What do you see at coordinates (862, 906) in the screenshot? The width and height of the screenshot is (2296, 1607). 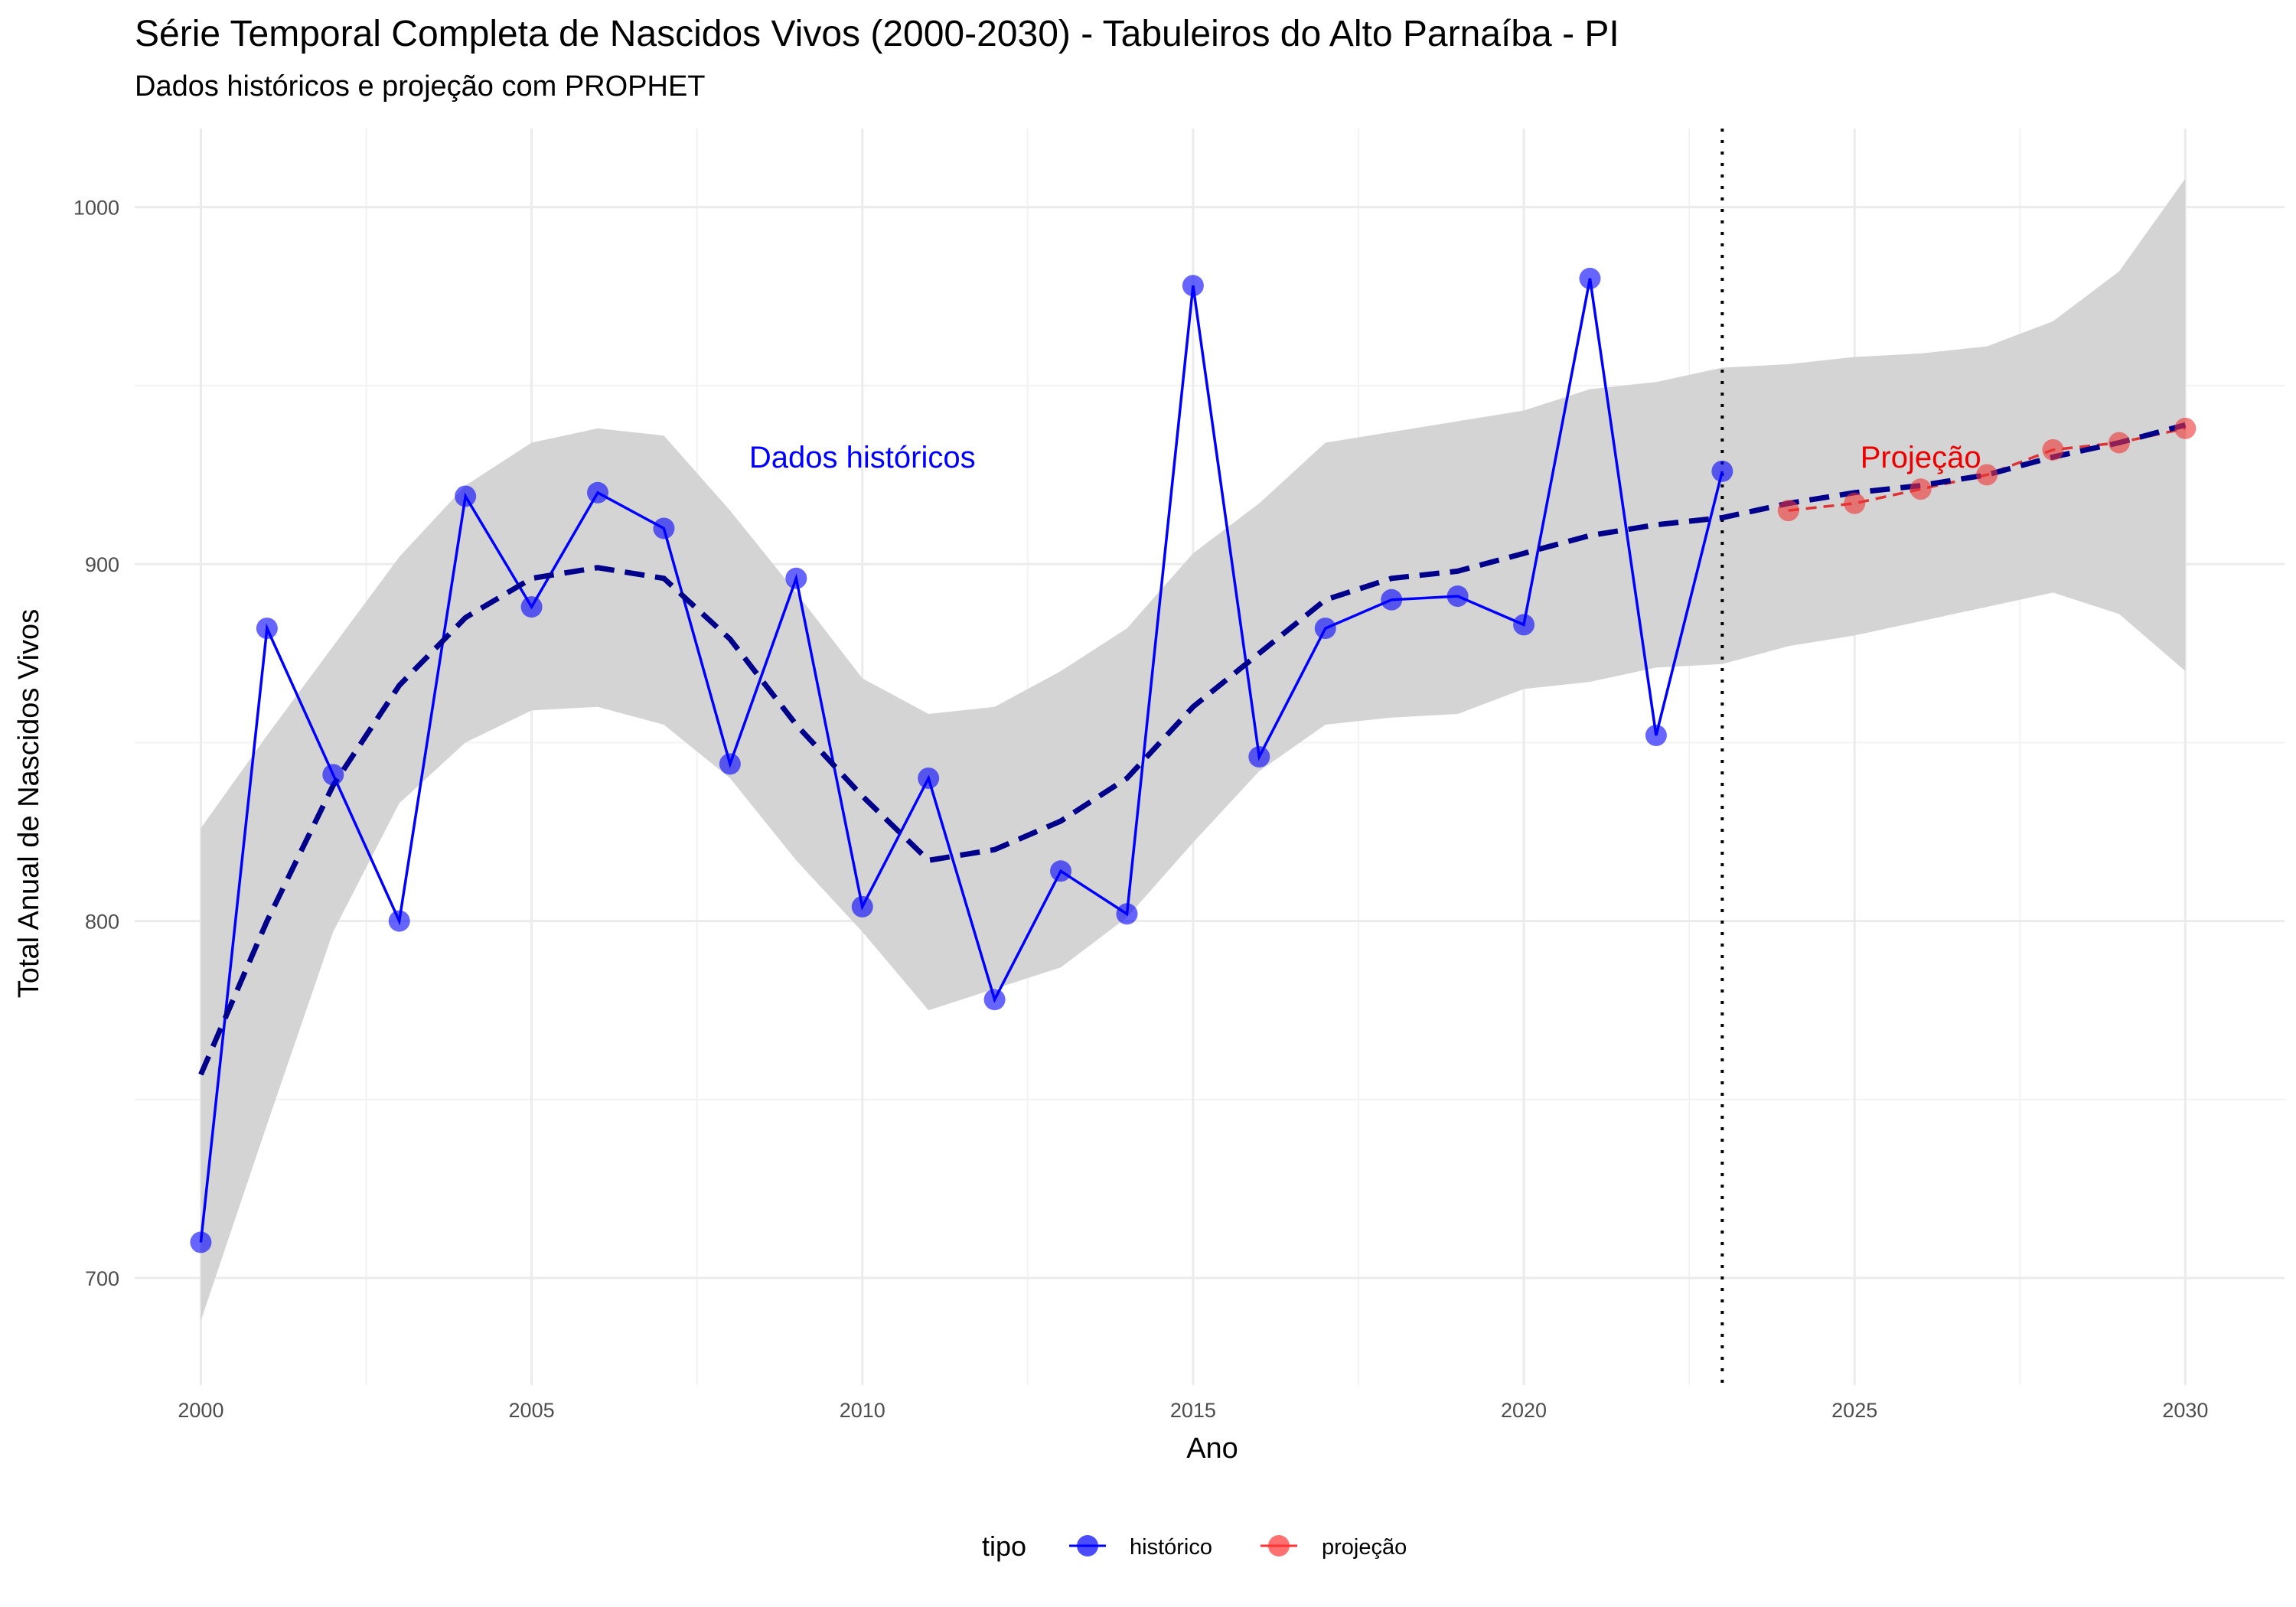 I see `point-historico-2010` at bounding box center [862, 906].